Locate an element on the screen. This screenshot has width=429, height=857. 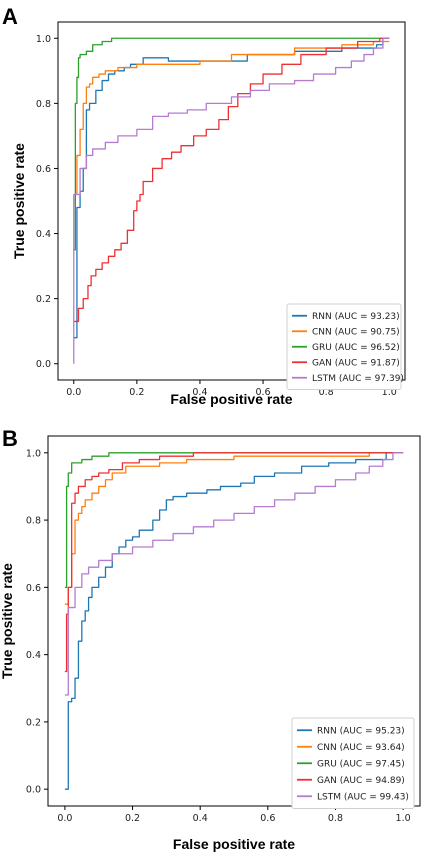
legend-label-gan: GAN (AUC = 94.89) is located at coordinates (361, 781).